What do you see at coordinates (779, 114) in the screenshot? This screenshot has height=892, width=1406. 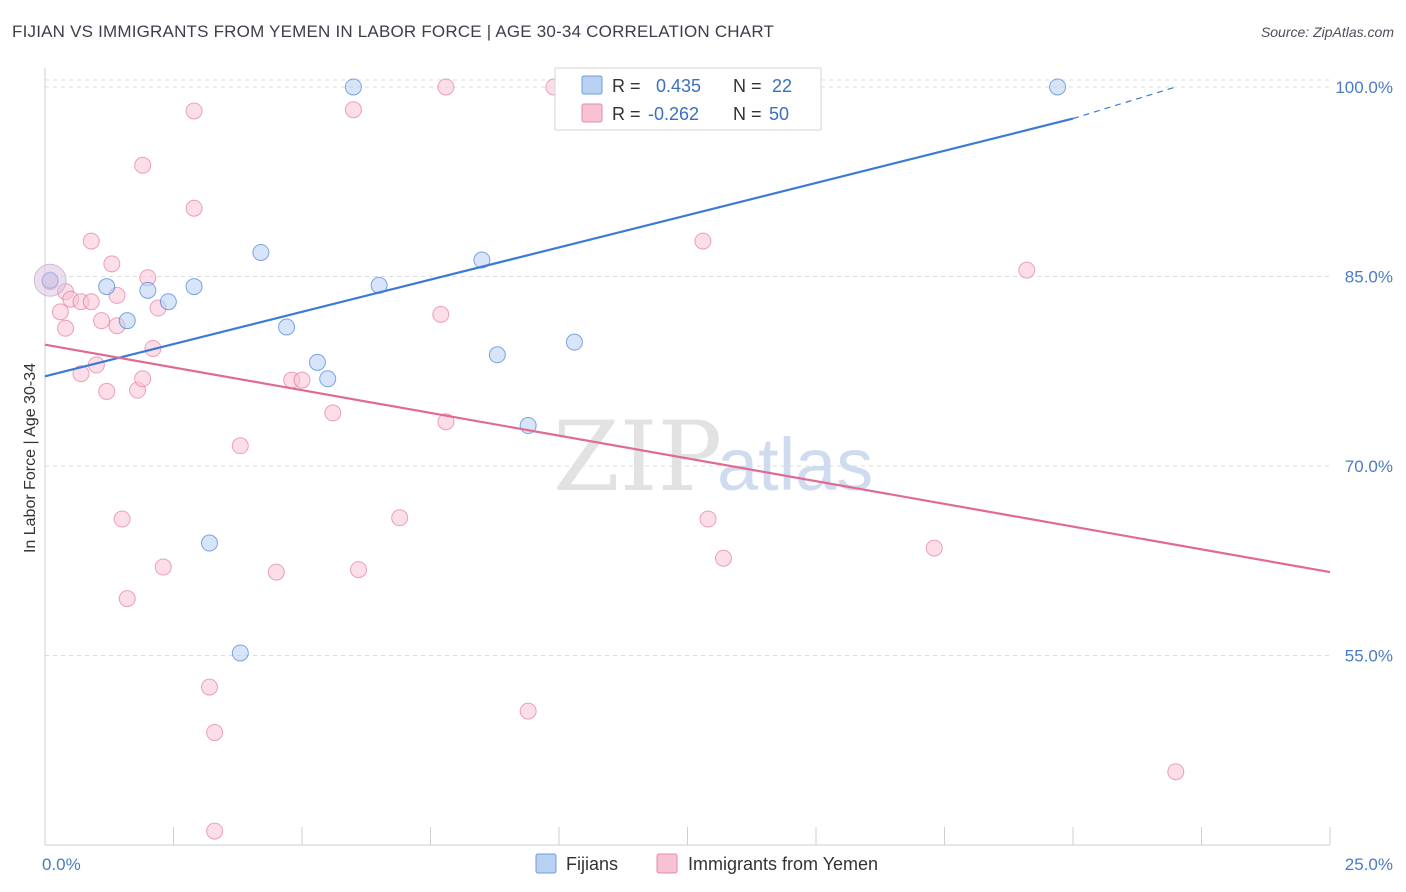 I see `legend-n-value-yemen: 50` at bounding box center [779, 114].